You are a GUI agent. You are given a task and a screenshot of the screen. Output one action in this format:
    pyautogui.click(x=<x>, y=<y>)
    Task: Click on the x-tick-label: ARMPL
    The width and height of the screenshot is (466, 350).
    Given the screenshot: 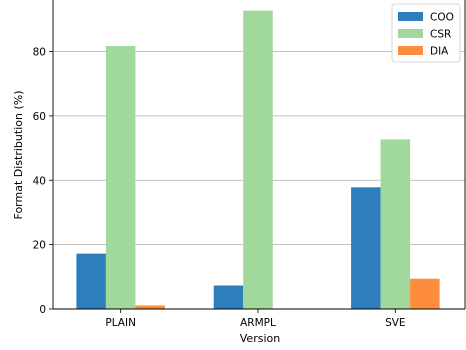 What is the action you would take?
    pyautogui.click(x=258, y=323)
    